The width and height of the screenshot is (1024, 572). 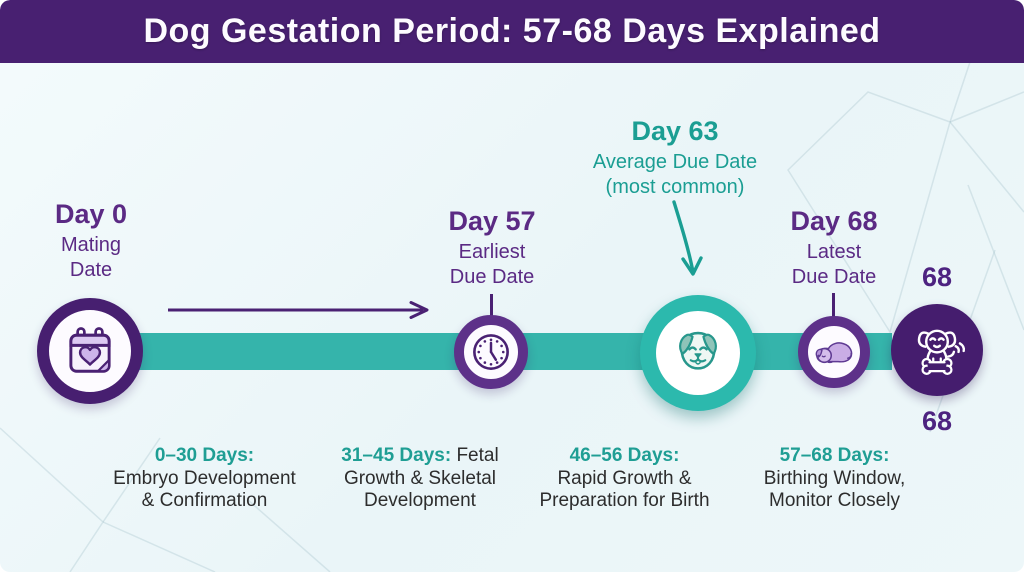 What do you see at coordinates (91, 257) in the screenshot?
I see `day0-subtitle: Mating Date` at bounding box center [91, 257].